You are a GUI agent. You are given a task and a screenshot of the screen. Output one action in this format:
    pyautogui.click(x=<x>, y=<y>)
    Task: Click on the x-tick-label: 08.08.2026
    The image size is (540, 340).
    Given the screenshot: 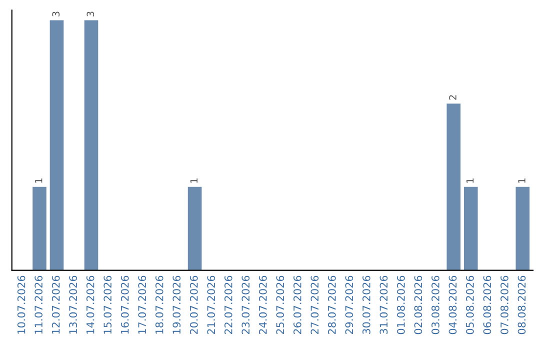 What is the action you would take?
    pyautogui.click(x=522, y=305)
    